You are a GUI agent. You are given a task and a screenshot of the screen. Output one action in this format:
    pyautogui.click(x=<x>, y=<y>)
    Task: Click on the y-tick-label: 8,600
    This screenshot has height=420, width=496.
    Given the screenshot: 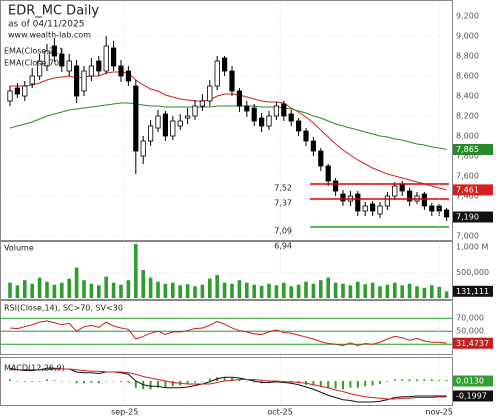 What is the action you would take?
    pyautogui.click(x=467, y=76)
    